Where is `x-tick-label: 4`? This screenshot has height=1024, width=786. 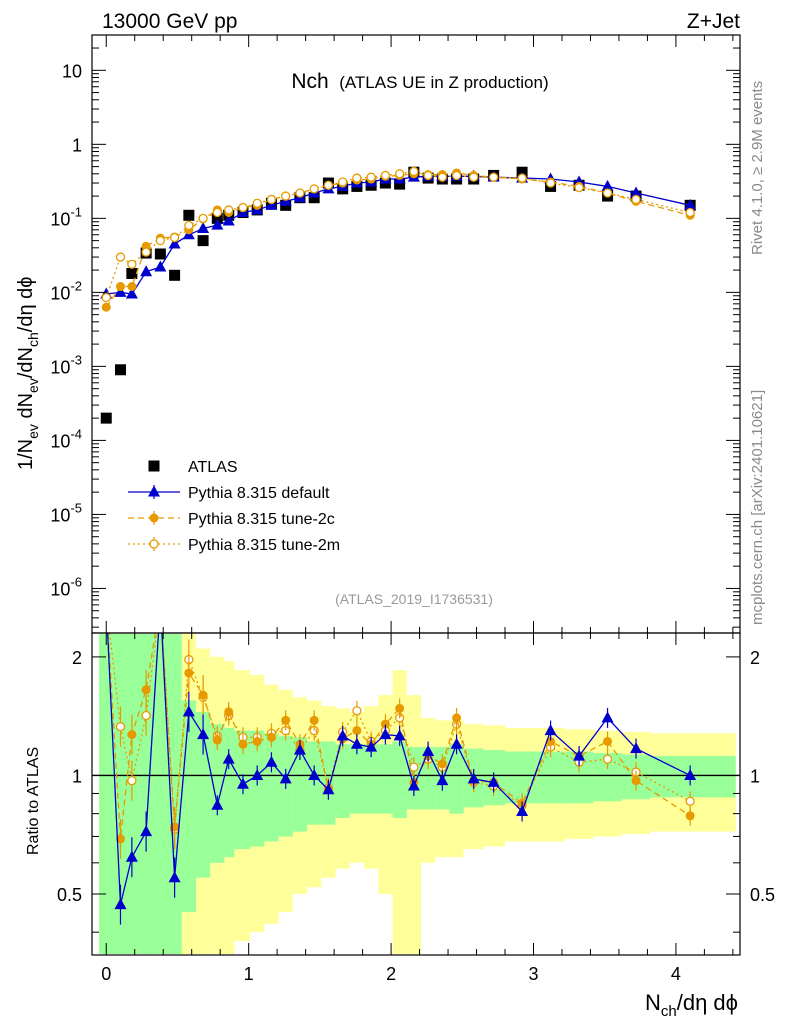 x-tick-label: 4 is located at coordinates (676, 974).